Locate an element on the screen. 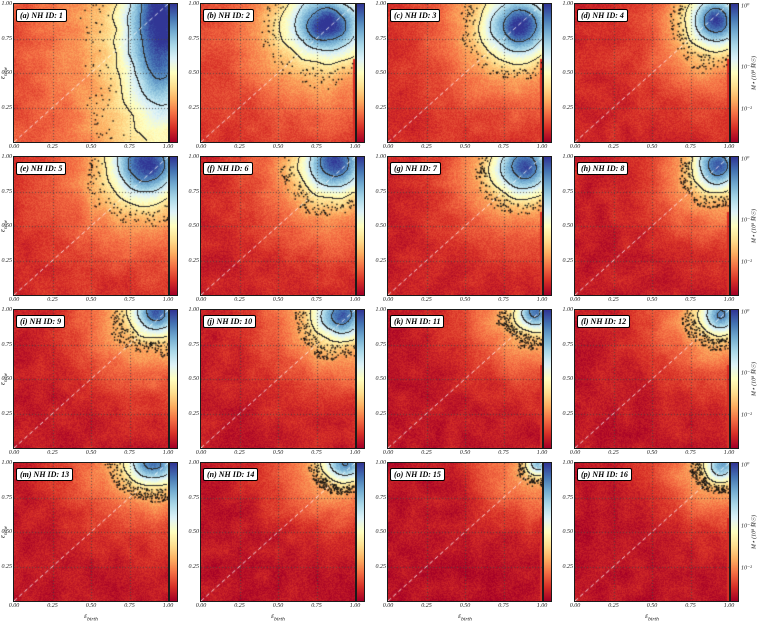  panel-title-m: (m) NH ID: 13 is located at coordinates (45, 474).